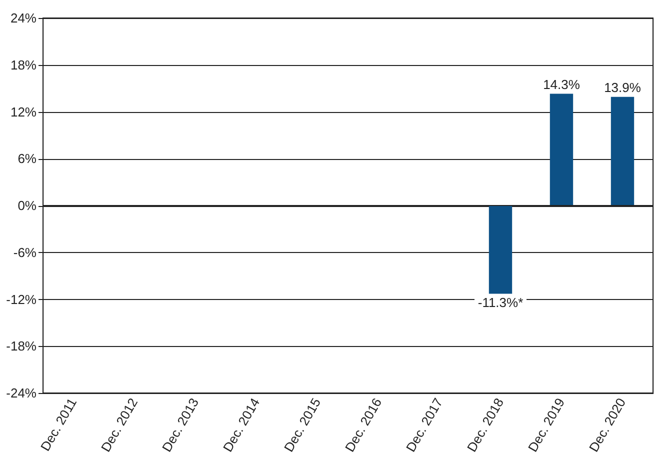  Describe the element at coordinates (21, 346) in the screenshot. I see `y-tick-label: -18%` at that location.